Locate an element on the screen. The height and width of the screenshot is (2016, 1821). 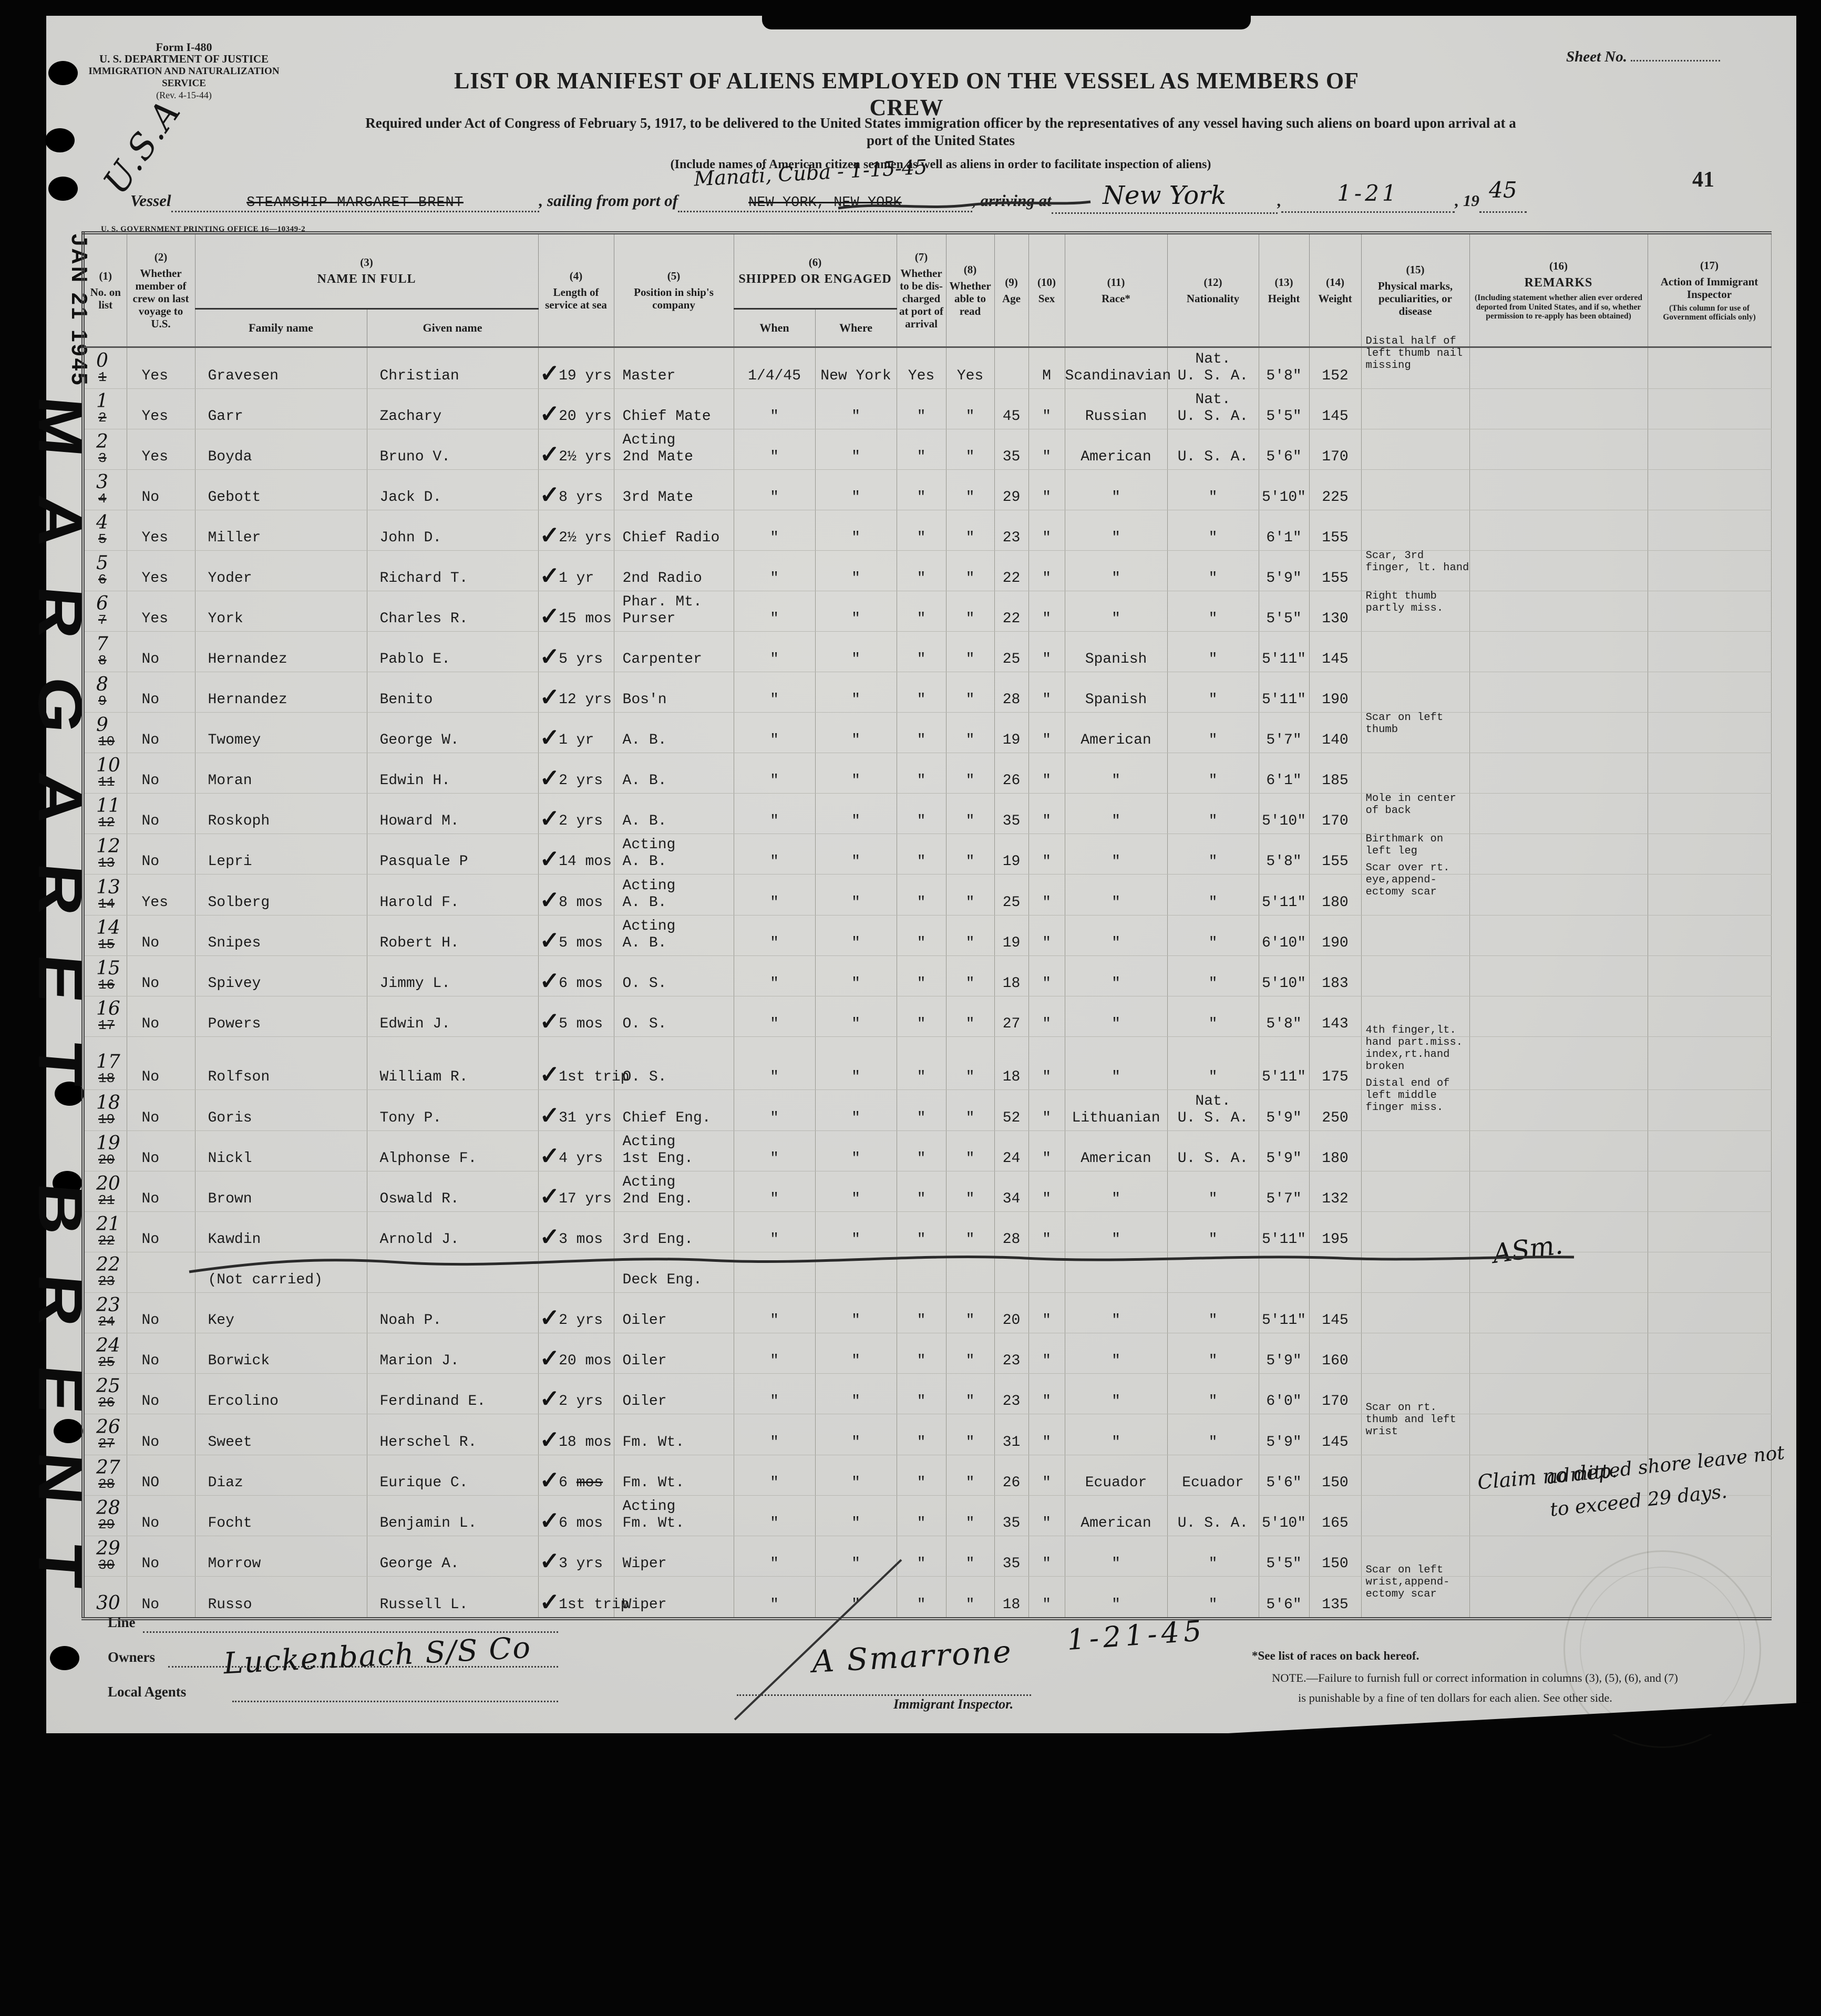
cell-given-name: Richard T. is located at coordinates (453, 570).